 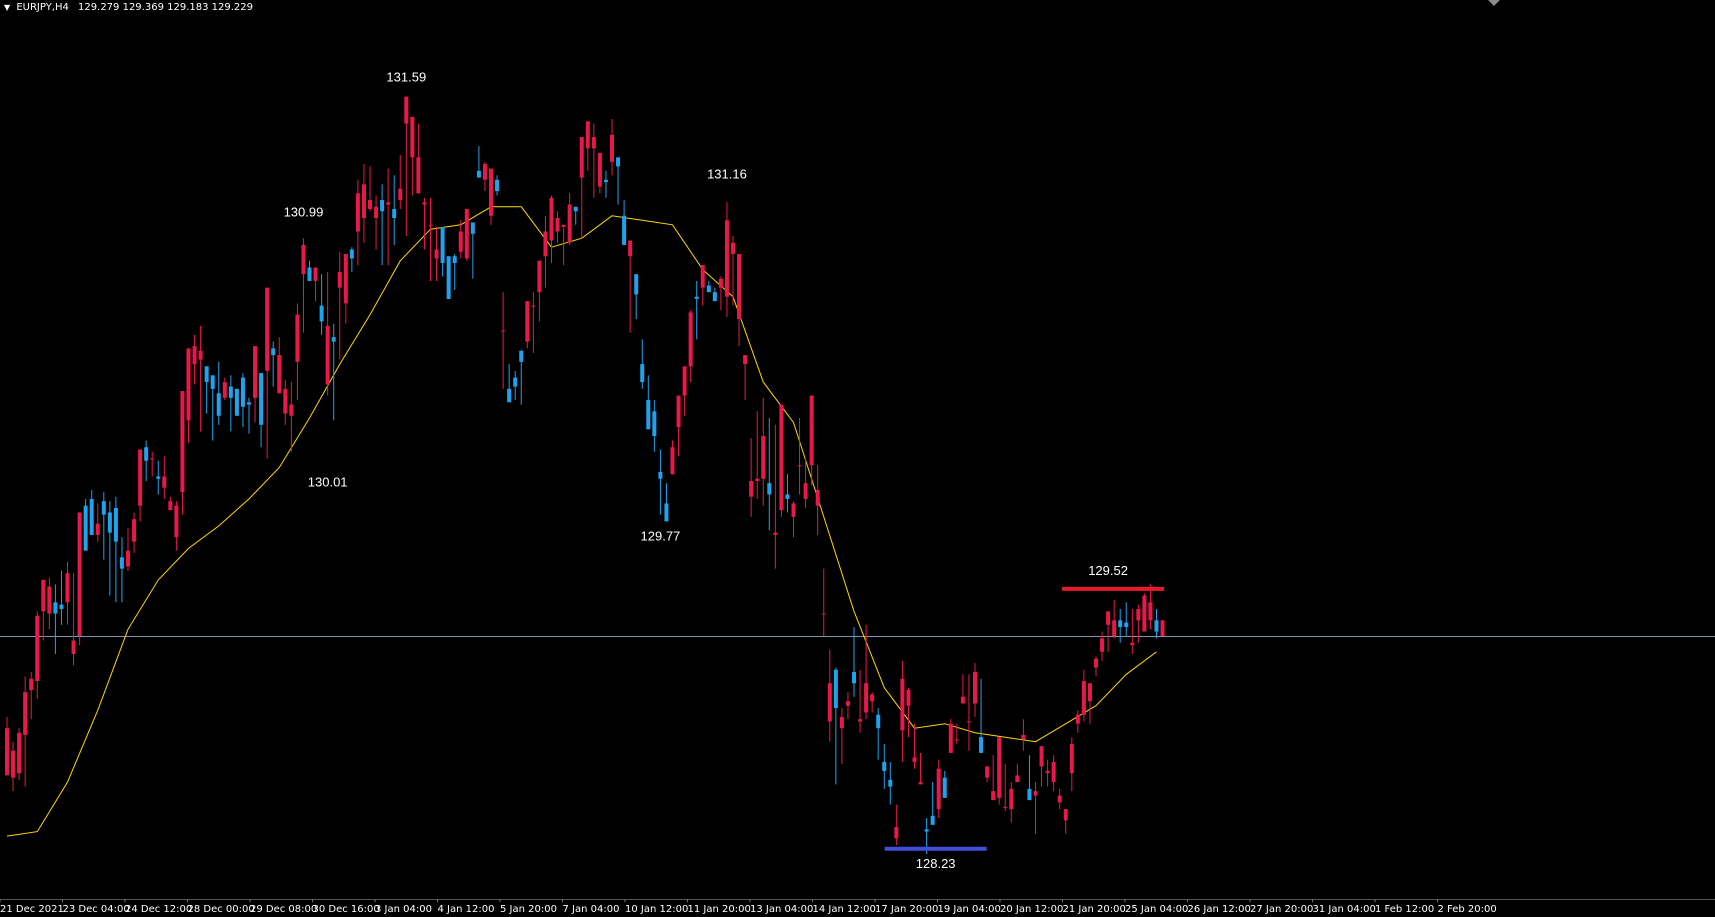 I want to click on time-axis-label: 3 Jan 04:00, so click(x=403, y=909).